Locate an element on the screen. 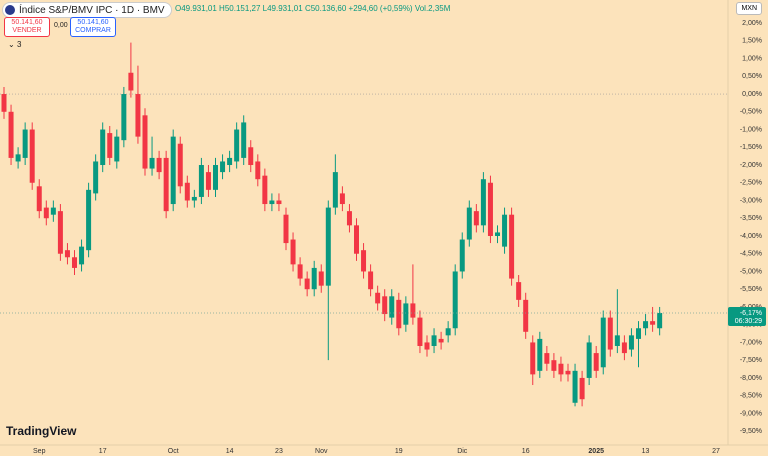 This screenshot has height=456, width=768. y-tick-label: -2,00% is located at coordinates (751, 165).